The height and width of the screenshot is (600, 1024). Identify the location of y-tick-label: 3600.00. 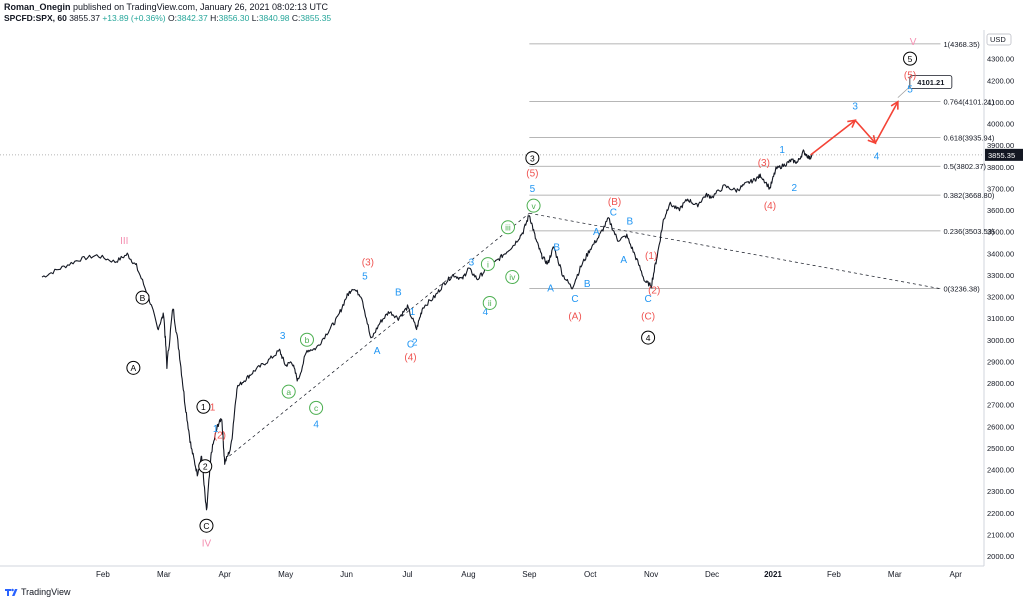
(1000, 210).